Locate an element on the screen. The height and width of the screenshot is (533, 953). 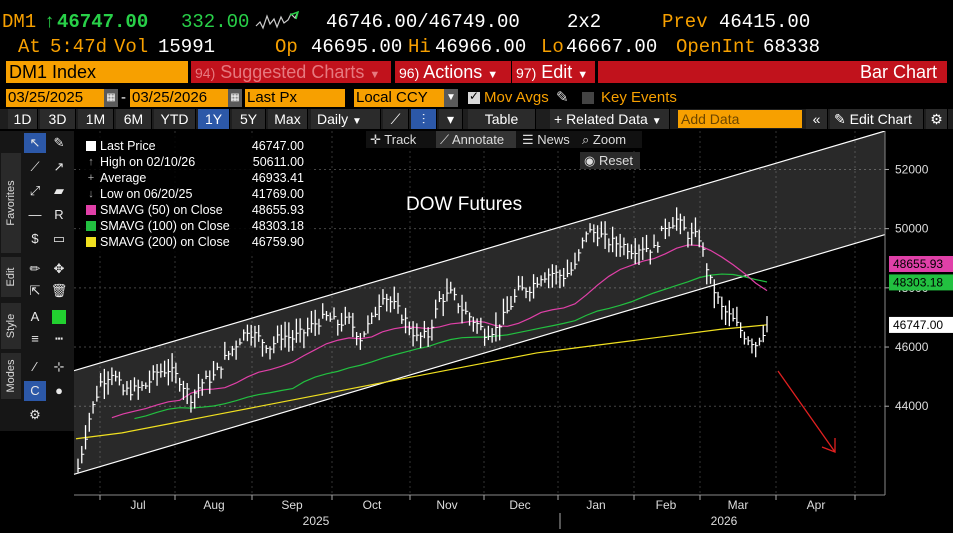
period-6m: 6M is located at coordinates (134, 119).